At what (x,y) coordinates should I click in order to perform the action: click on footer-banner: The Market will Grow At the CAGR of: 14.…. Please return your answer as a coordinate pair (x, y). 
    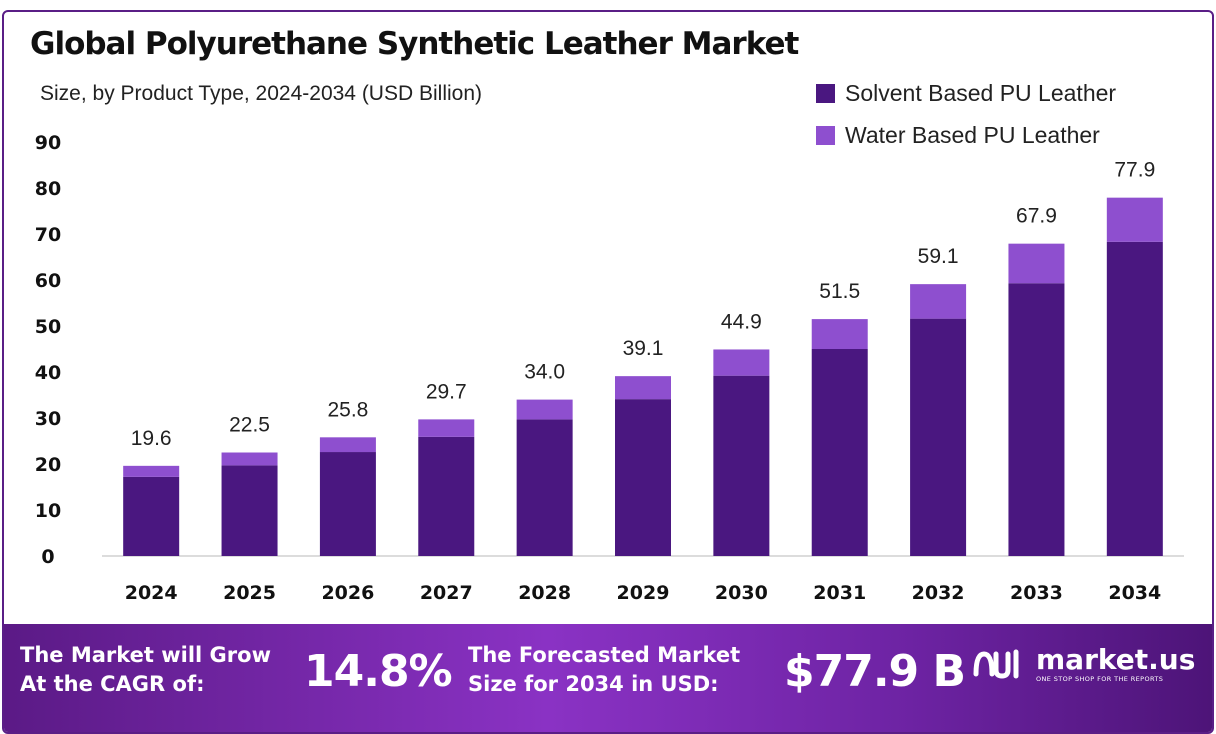
    Looking at the image, I should click on (608, 678).